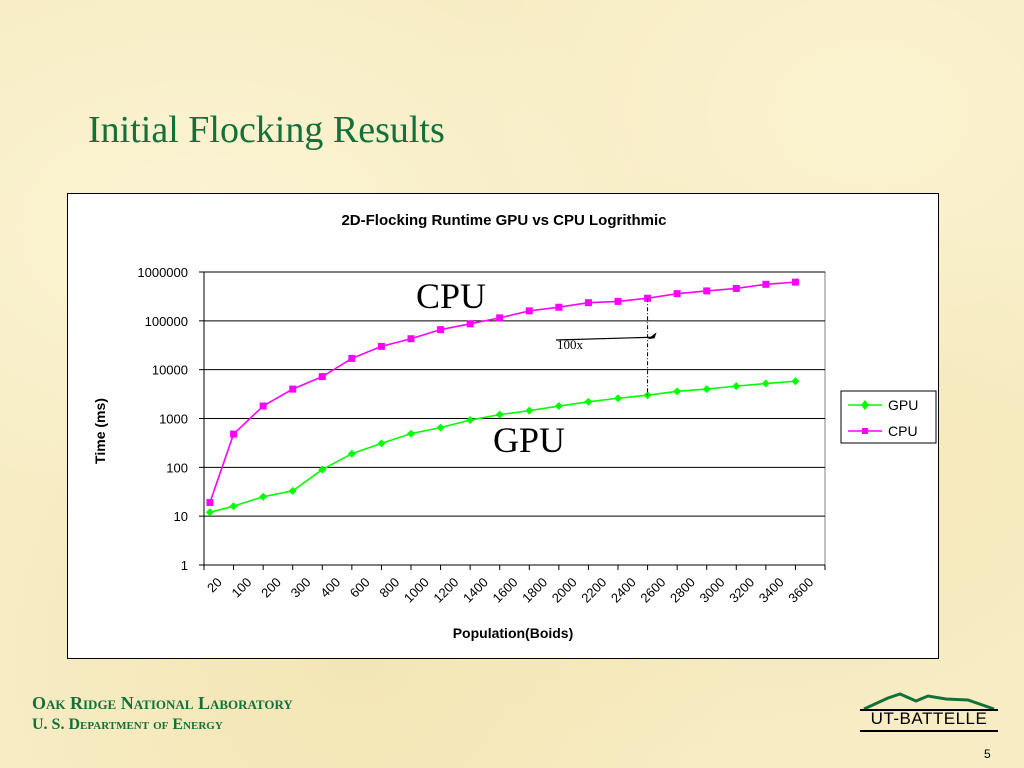 The image size is (1024, 768). I want to click on slide-title: Initial Flocking Results, so click(266, 130).